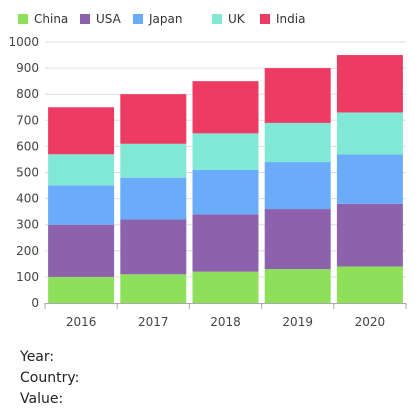  What do you see at coordinates (27, 146) in the screenshot?
I see `y-tick-label-600: 600` at bounding box center [27, 146].